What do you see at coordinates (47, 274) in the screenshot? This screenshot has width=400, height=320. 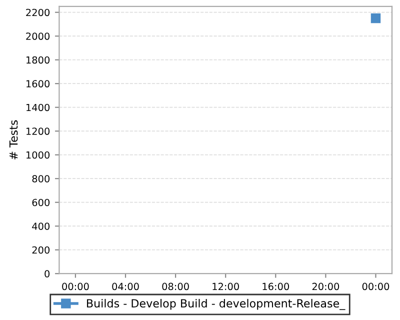 I see `y-tick-label: 0` at bounding box center [47, 274].